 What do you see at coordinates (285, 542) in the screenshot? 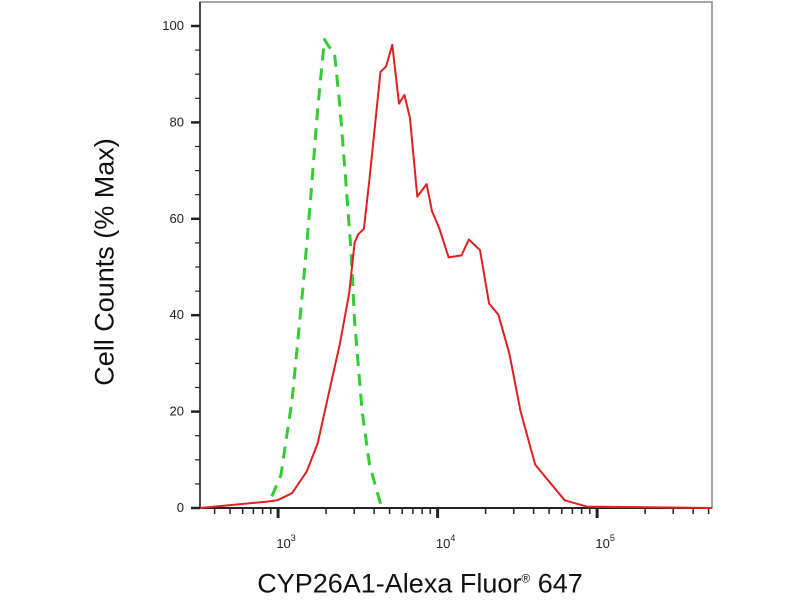
I see `x-tick-label: 10³` at bounding box center [285, 542].